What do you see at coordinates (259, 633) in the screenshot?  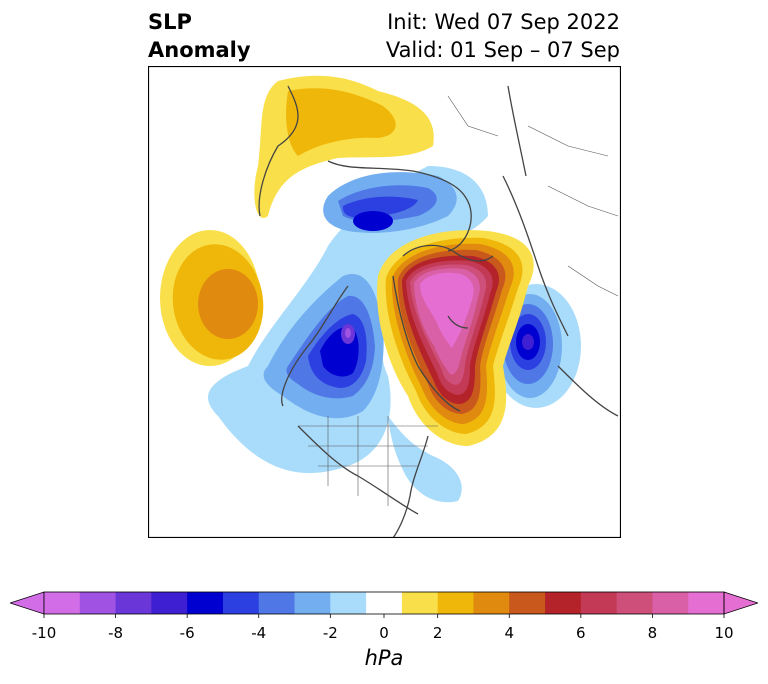 I see `colorbar-tick-label: -4` at bounding box center [259, 633].